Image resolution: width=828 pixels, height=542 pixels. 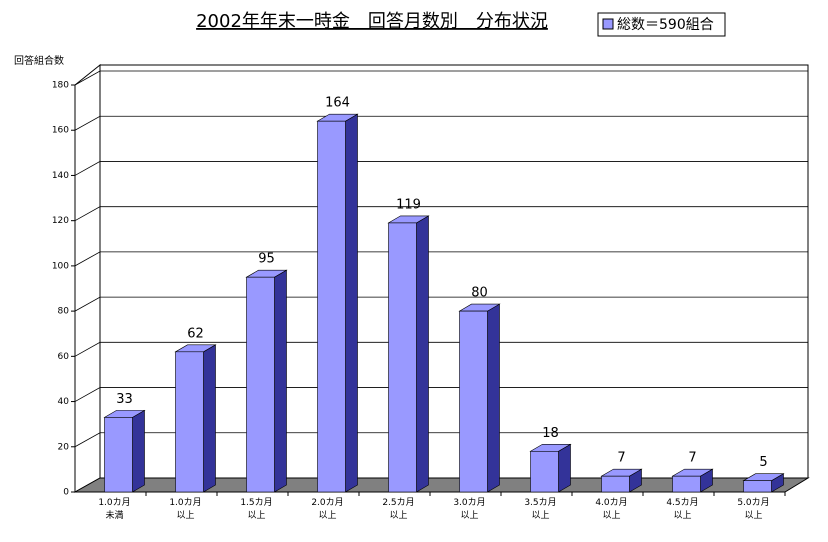 What do you see at coordinates (540, 509) in the screenshot?
I see `x-tick-label: 3.5カ月以上` at bounding box center [540, 509].